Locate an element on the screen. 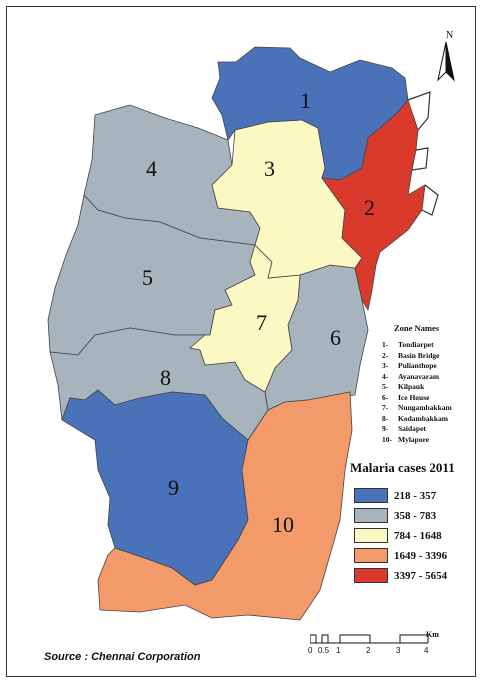 This screenshot has width=484, height=685. zone-name-number: 5- is located at coordinates (385, 386).